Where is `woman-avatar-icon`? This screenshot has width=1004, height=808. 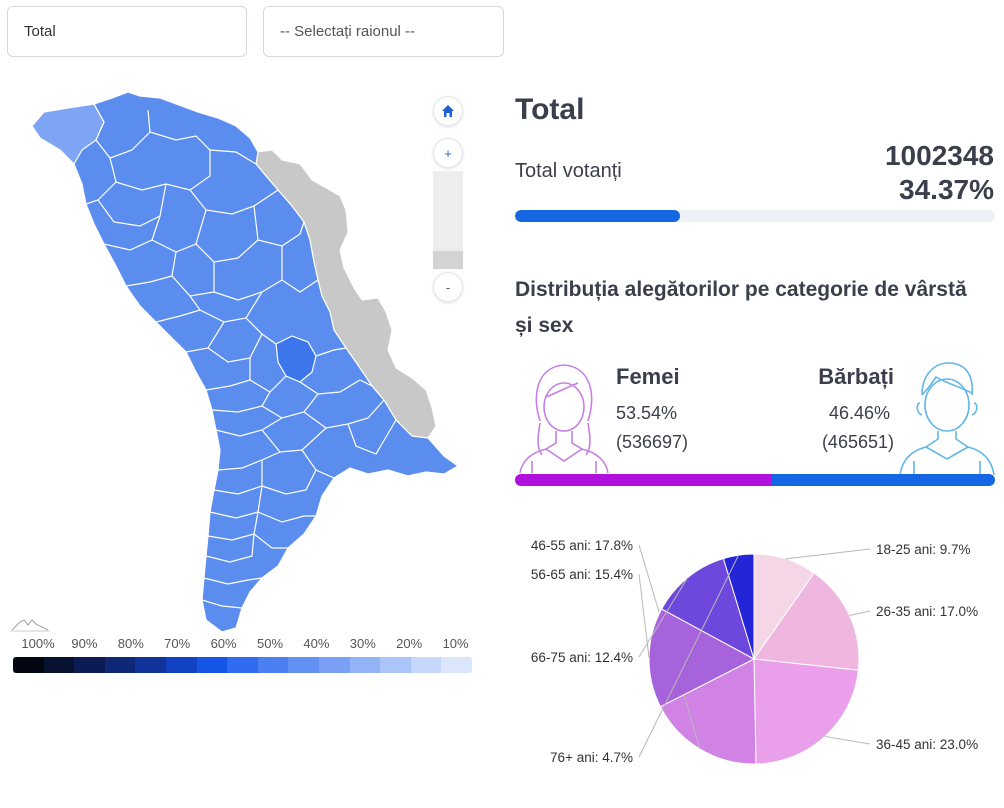
woman-avatar-icon is located at coordinates (564, 418).